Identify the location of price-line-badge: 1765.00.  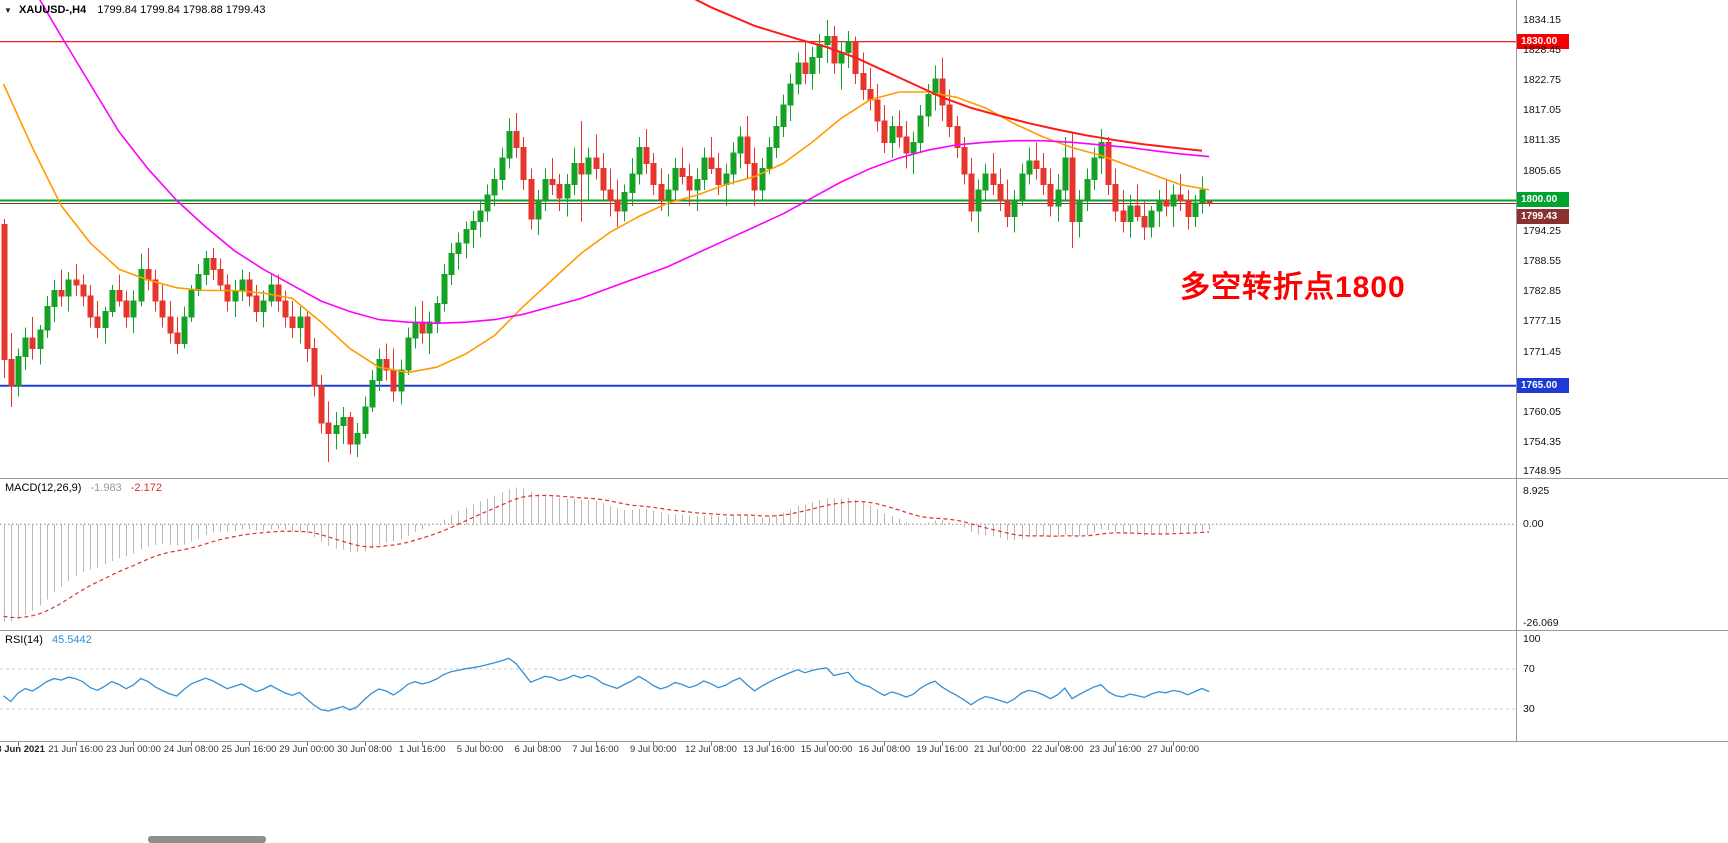
(1543, 385).